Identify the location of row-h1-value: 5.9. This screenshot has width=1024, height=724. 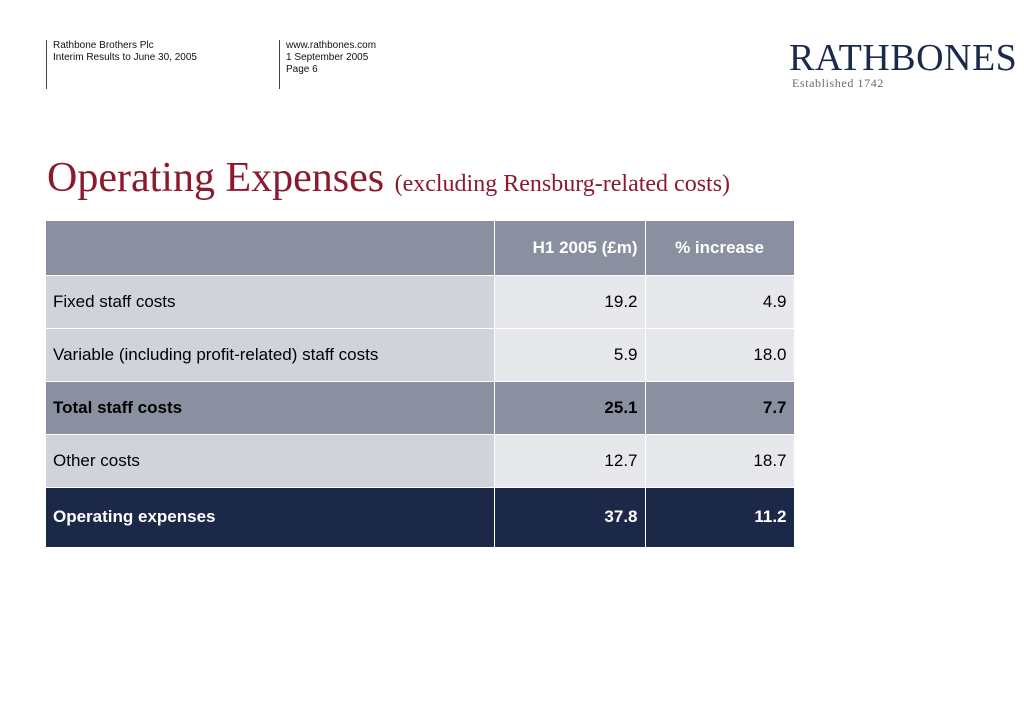
(570, 355).